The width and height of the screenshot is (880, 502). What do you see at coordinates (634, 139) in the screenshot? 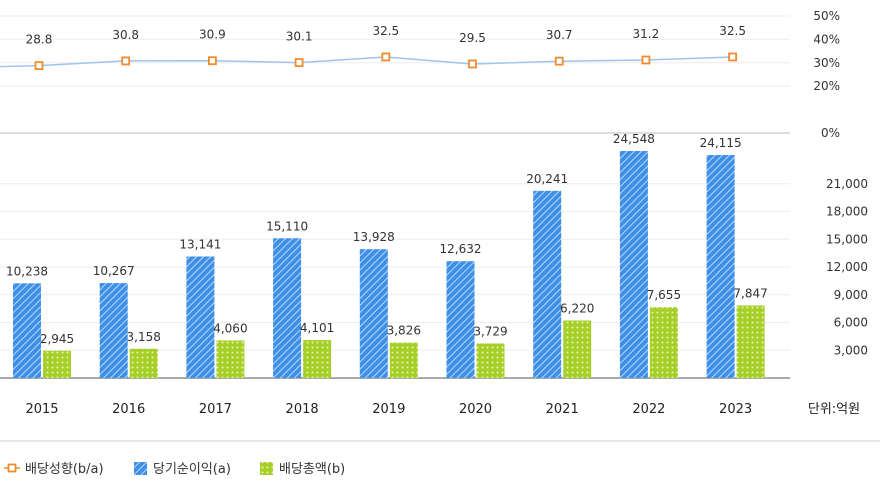
I see `data-label-net-income: 24,548` at bounding box center [634, 139].